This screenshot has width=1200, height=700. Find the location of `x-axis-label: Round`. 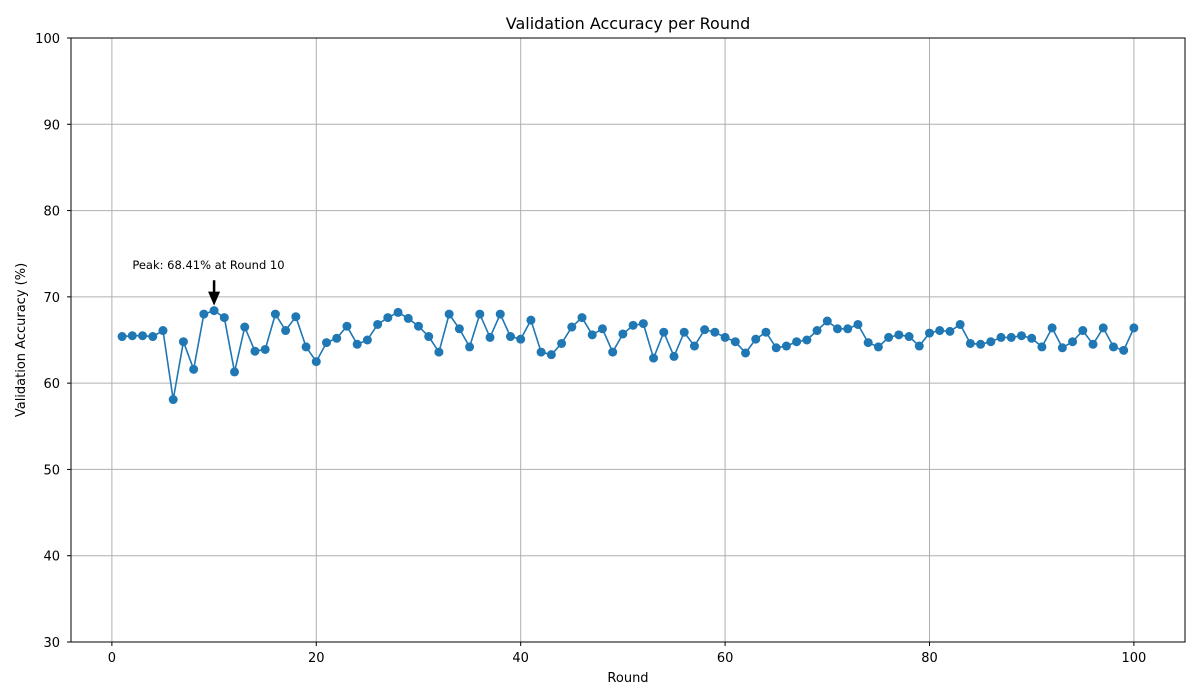

x-axis-label: Round is located at coordinates (627, 678).